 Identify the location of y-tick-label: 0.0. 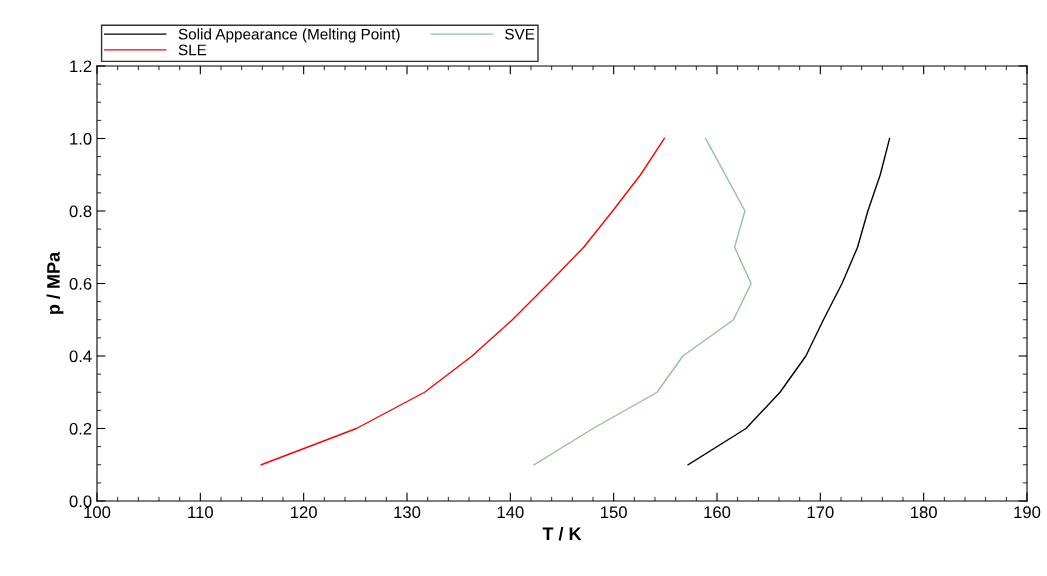
(80, 501).